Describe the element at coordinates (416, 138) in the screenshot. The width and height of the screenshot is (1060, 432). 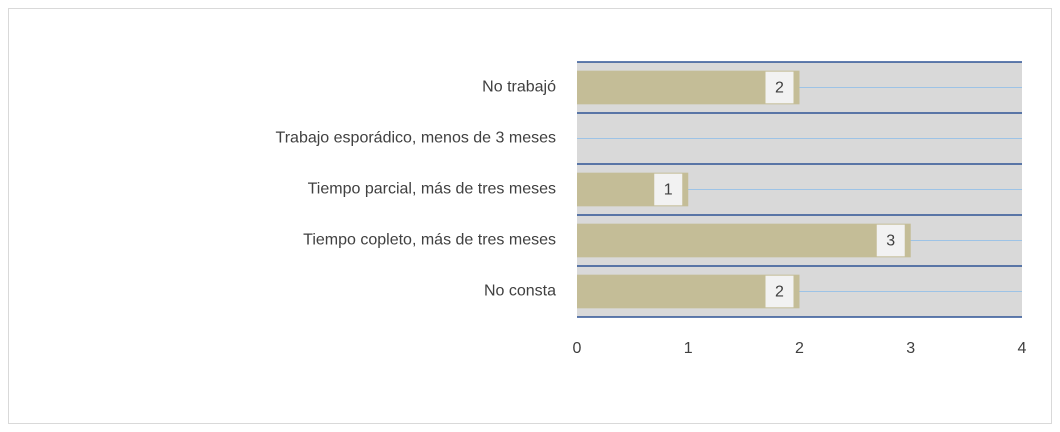
I see `y-tick-label: Trabajo esporádico, menos de 3 meses` at that location.